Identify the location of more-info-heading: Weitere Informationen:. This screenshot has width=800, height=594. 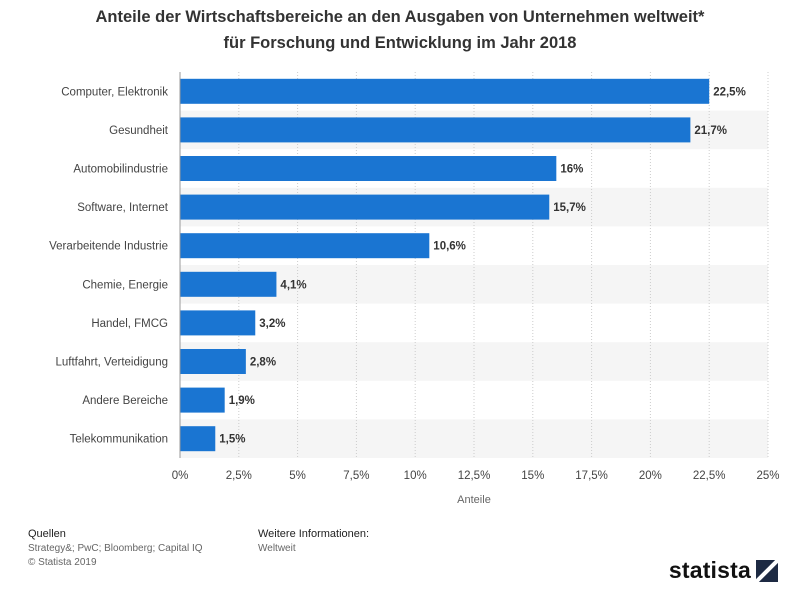
(314, 534).